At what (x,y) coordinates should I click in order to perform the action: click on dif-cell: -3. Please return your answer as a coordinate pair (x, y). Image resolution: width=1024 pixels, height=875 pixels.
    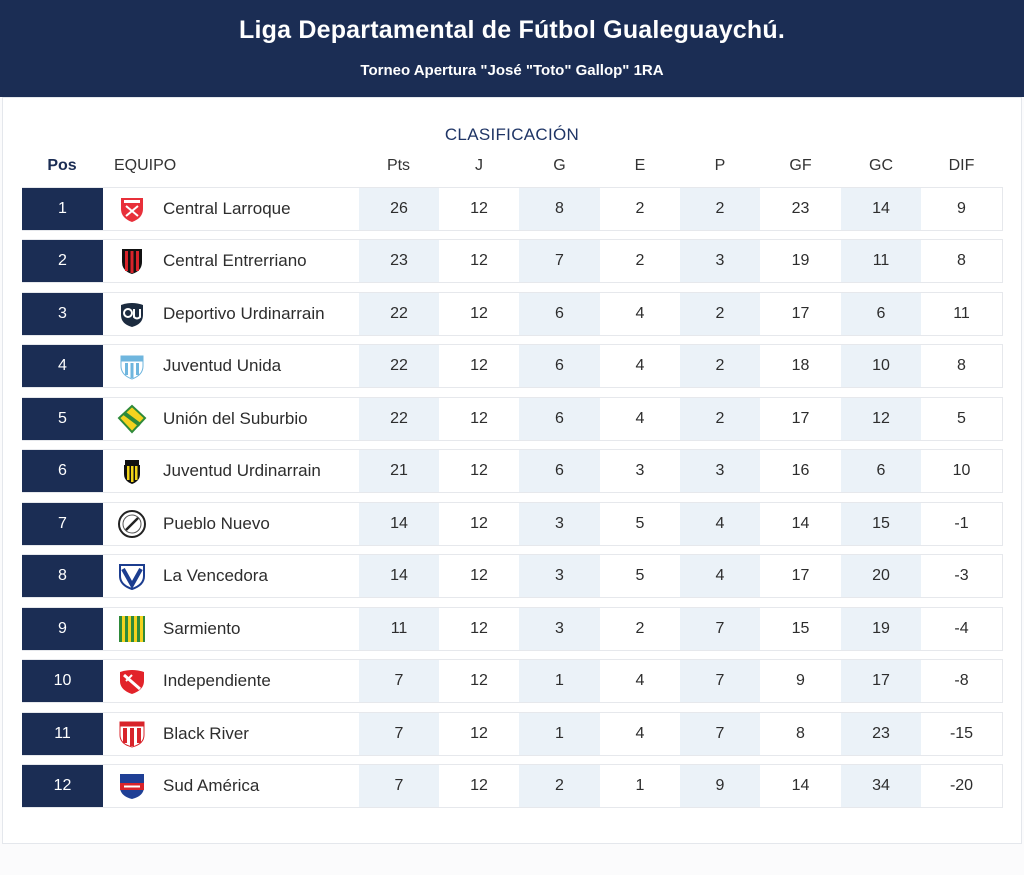
    Looking at the image, I should click on (961, 575).